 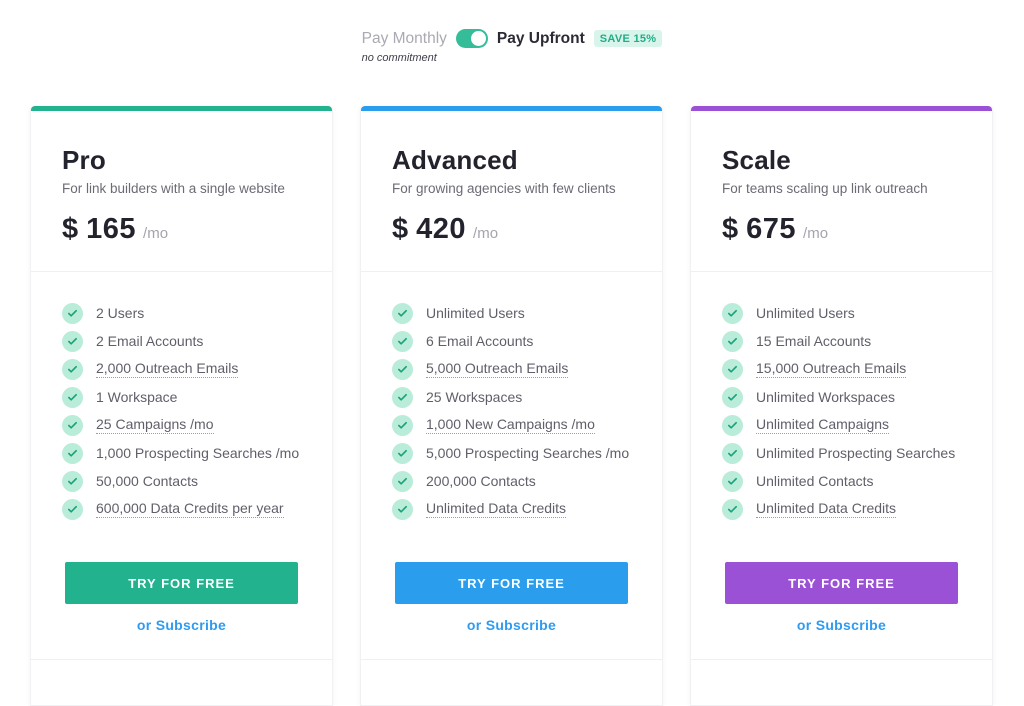 I want to click on feature-item: 1,000 Prospecting Searches /mo, so click(x=182, y=453).